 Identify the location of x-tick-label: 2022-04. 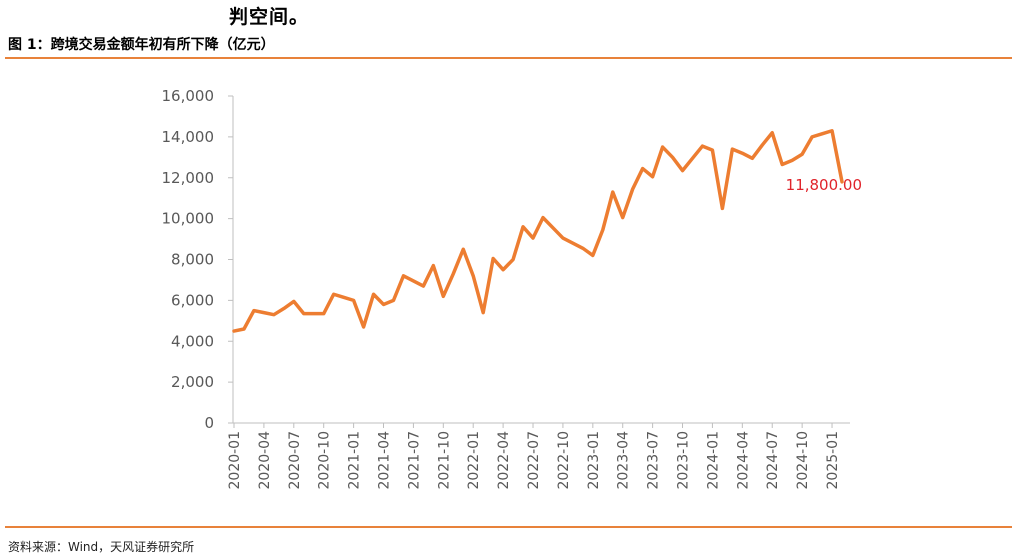
(504, 460).